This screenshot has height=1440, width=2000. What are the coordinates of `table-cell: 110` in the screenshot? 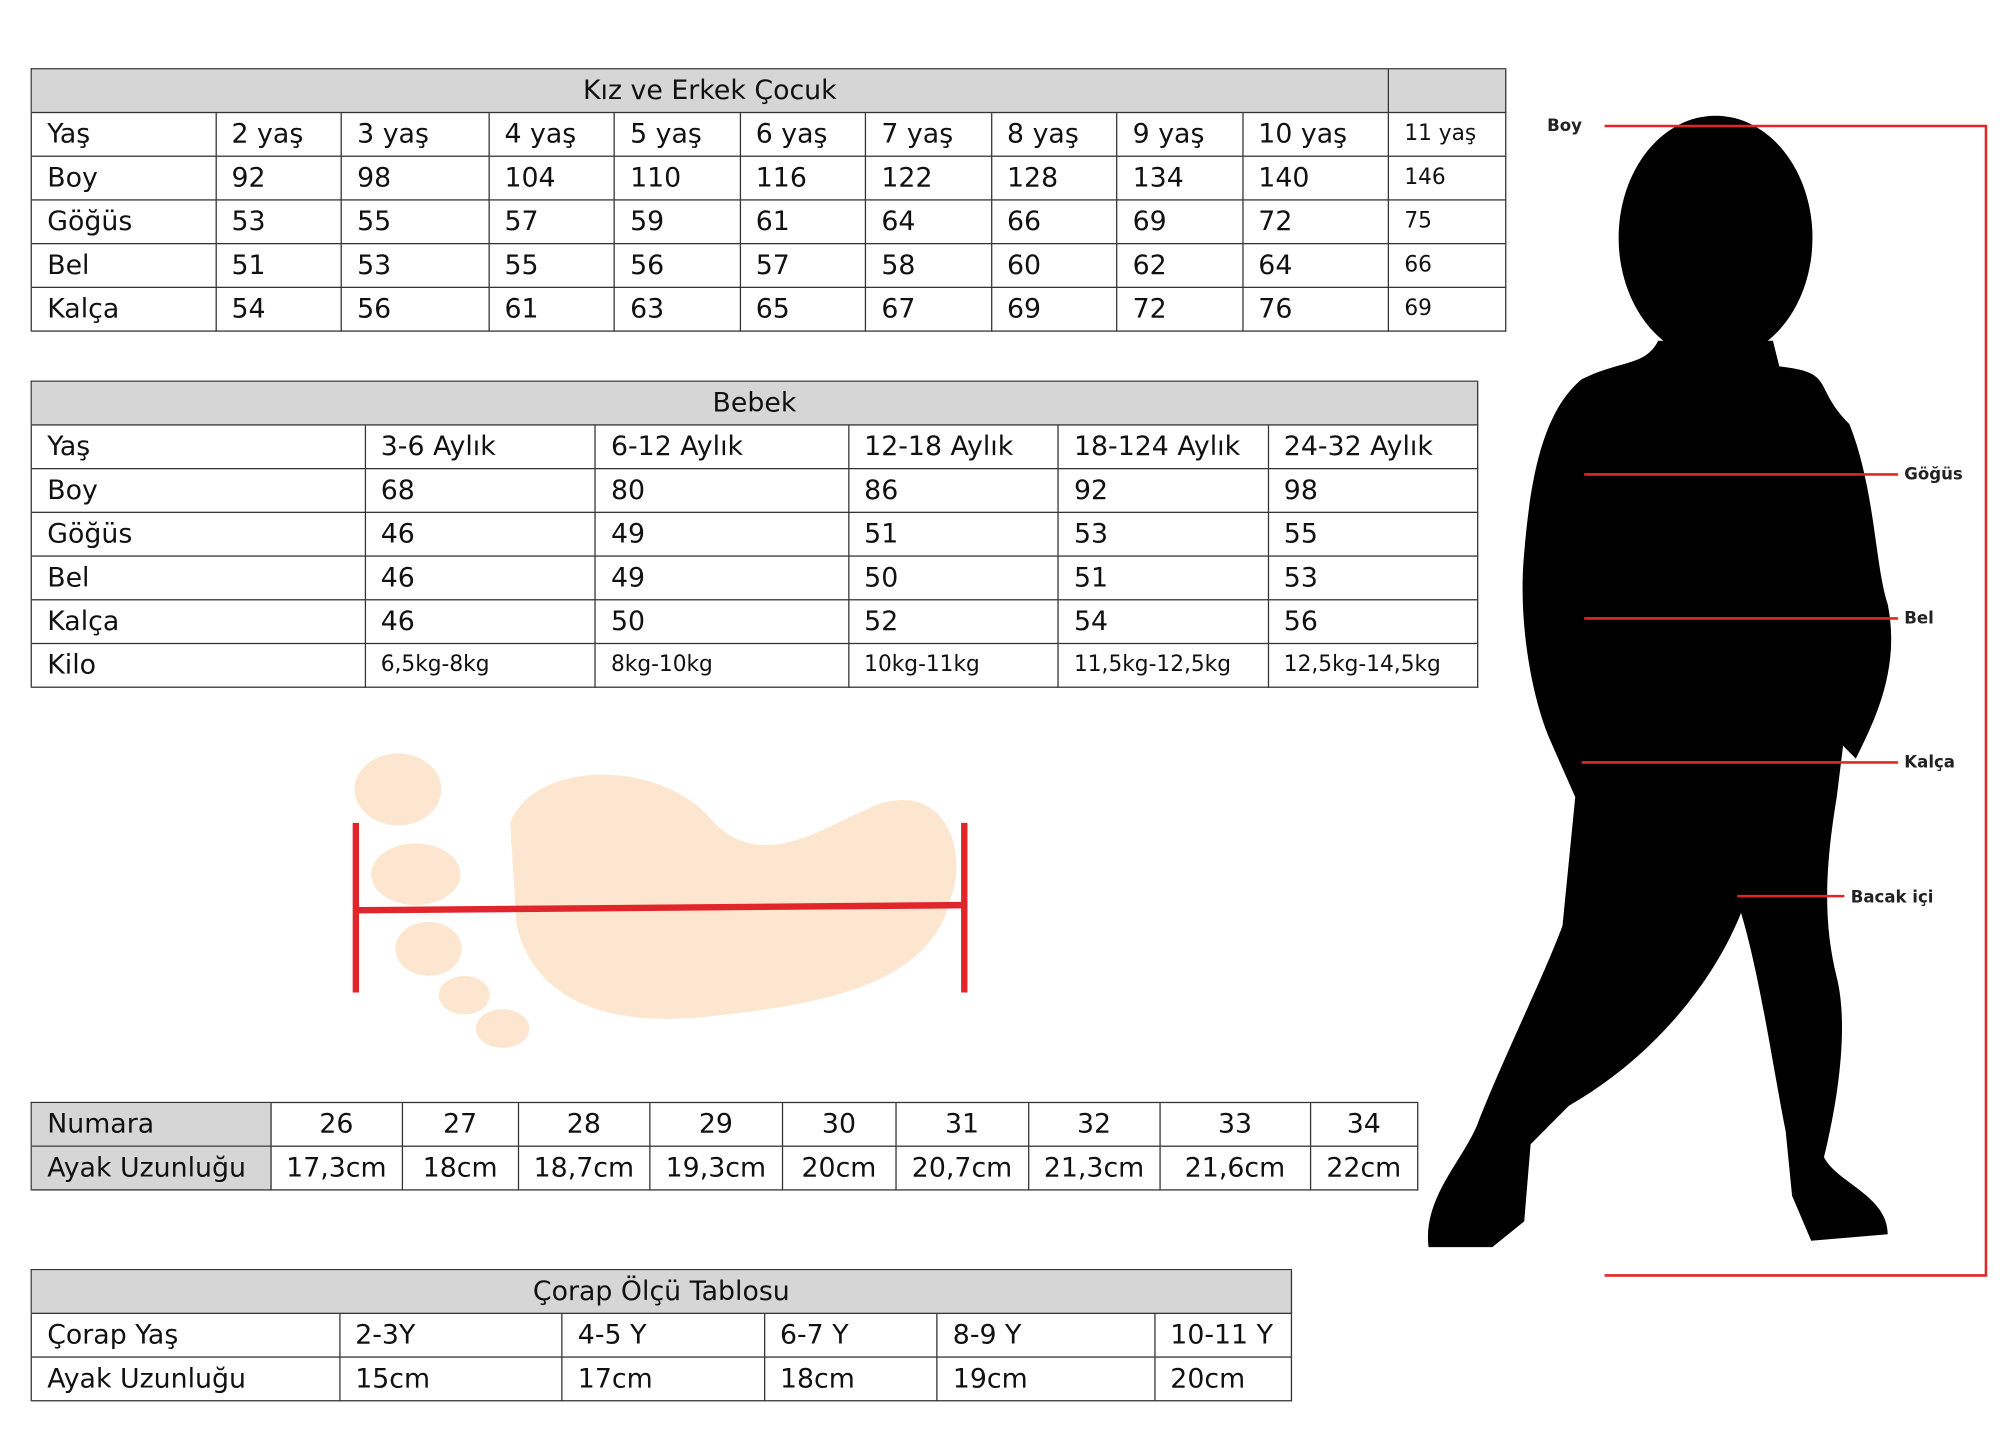 It's located at (677, 178).